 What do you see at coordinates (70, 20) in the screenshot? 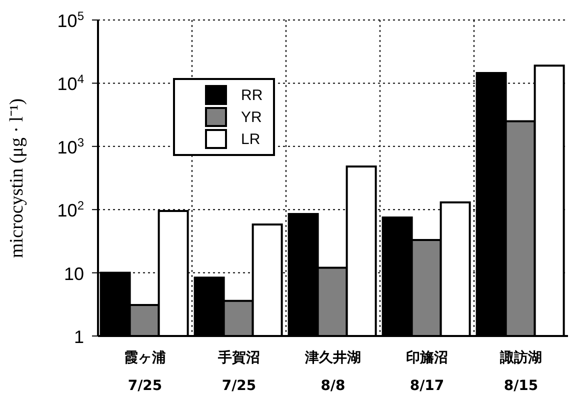
I see `y-tick-label: 10$^{5}$` at bounding box center [70, 20].